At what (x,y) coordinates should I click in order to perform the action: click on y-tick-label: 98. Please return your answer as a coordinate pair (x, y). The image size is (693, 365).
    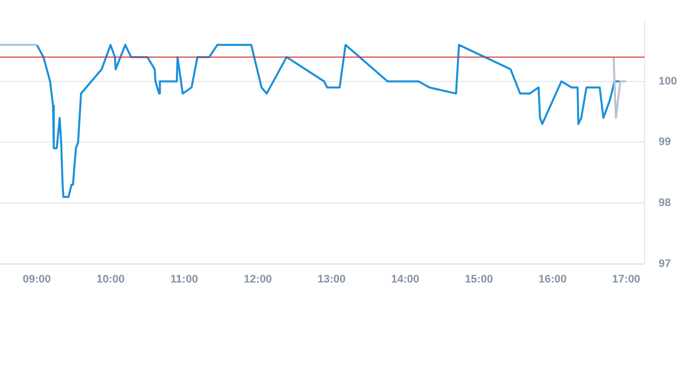
    Looking at the image, I should click on (664, 203).